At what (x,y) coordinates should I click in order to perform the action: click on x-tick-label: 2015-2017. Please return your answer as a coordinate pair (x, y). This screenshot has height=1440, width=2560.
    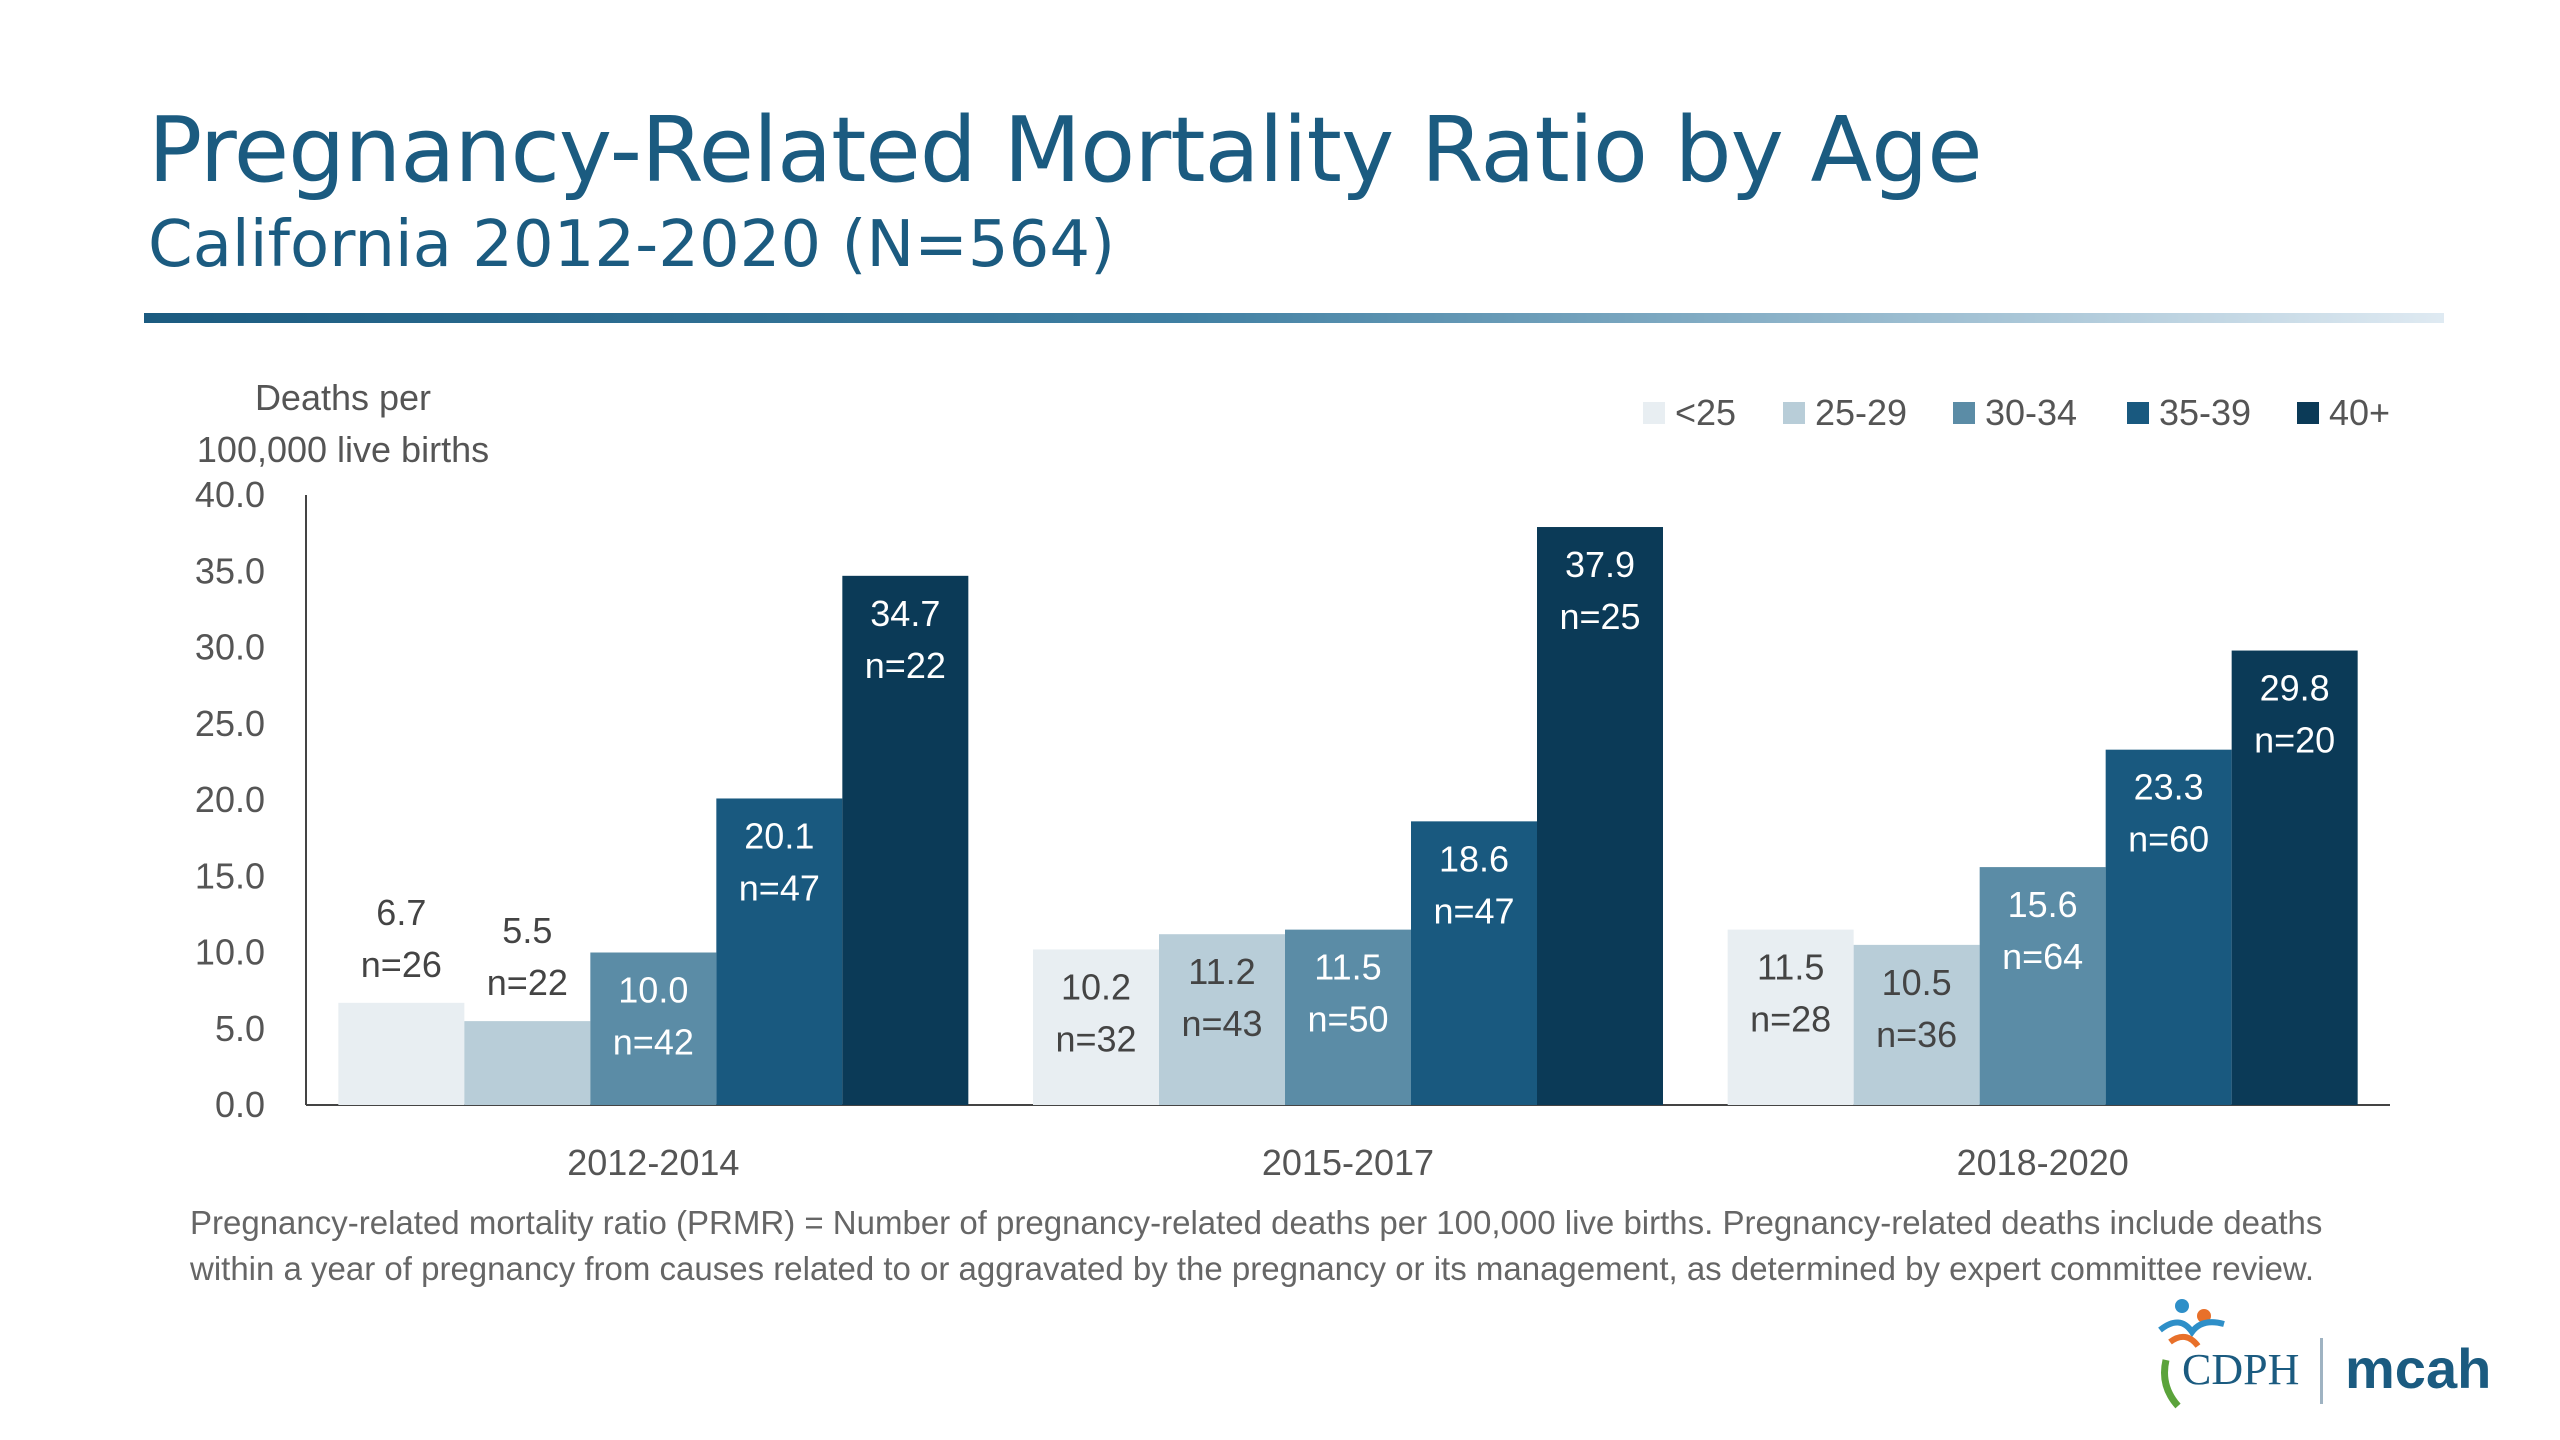
    Looking at the image, I should click on (1348, 1162).